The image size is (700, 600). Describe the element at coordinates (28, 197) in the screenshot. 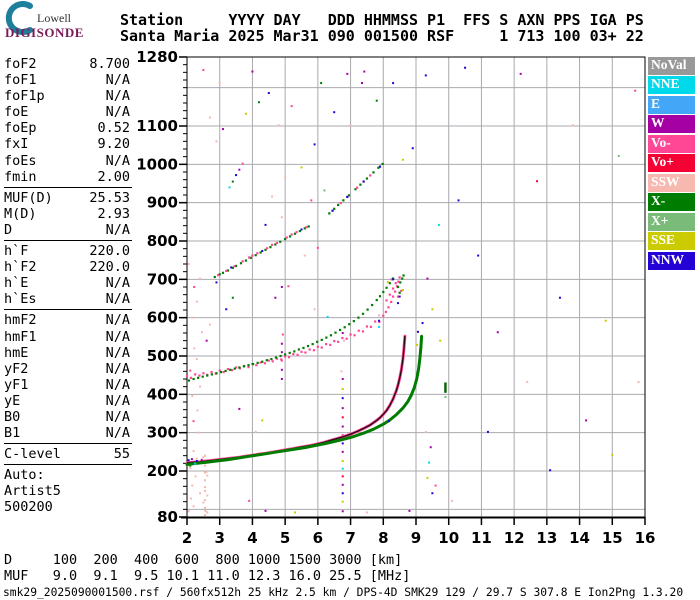

I see `param-label: MUF(D)` at that location.